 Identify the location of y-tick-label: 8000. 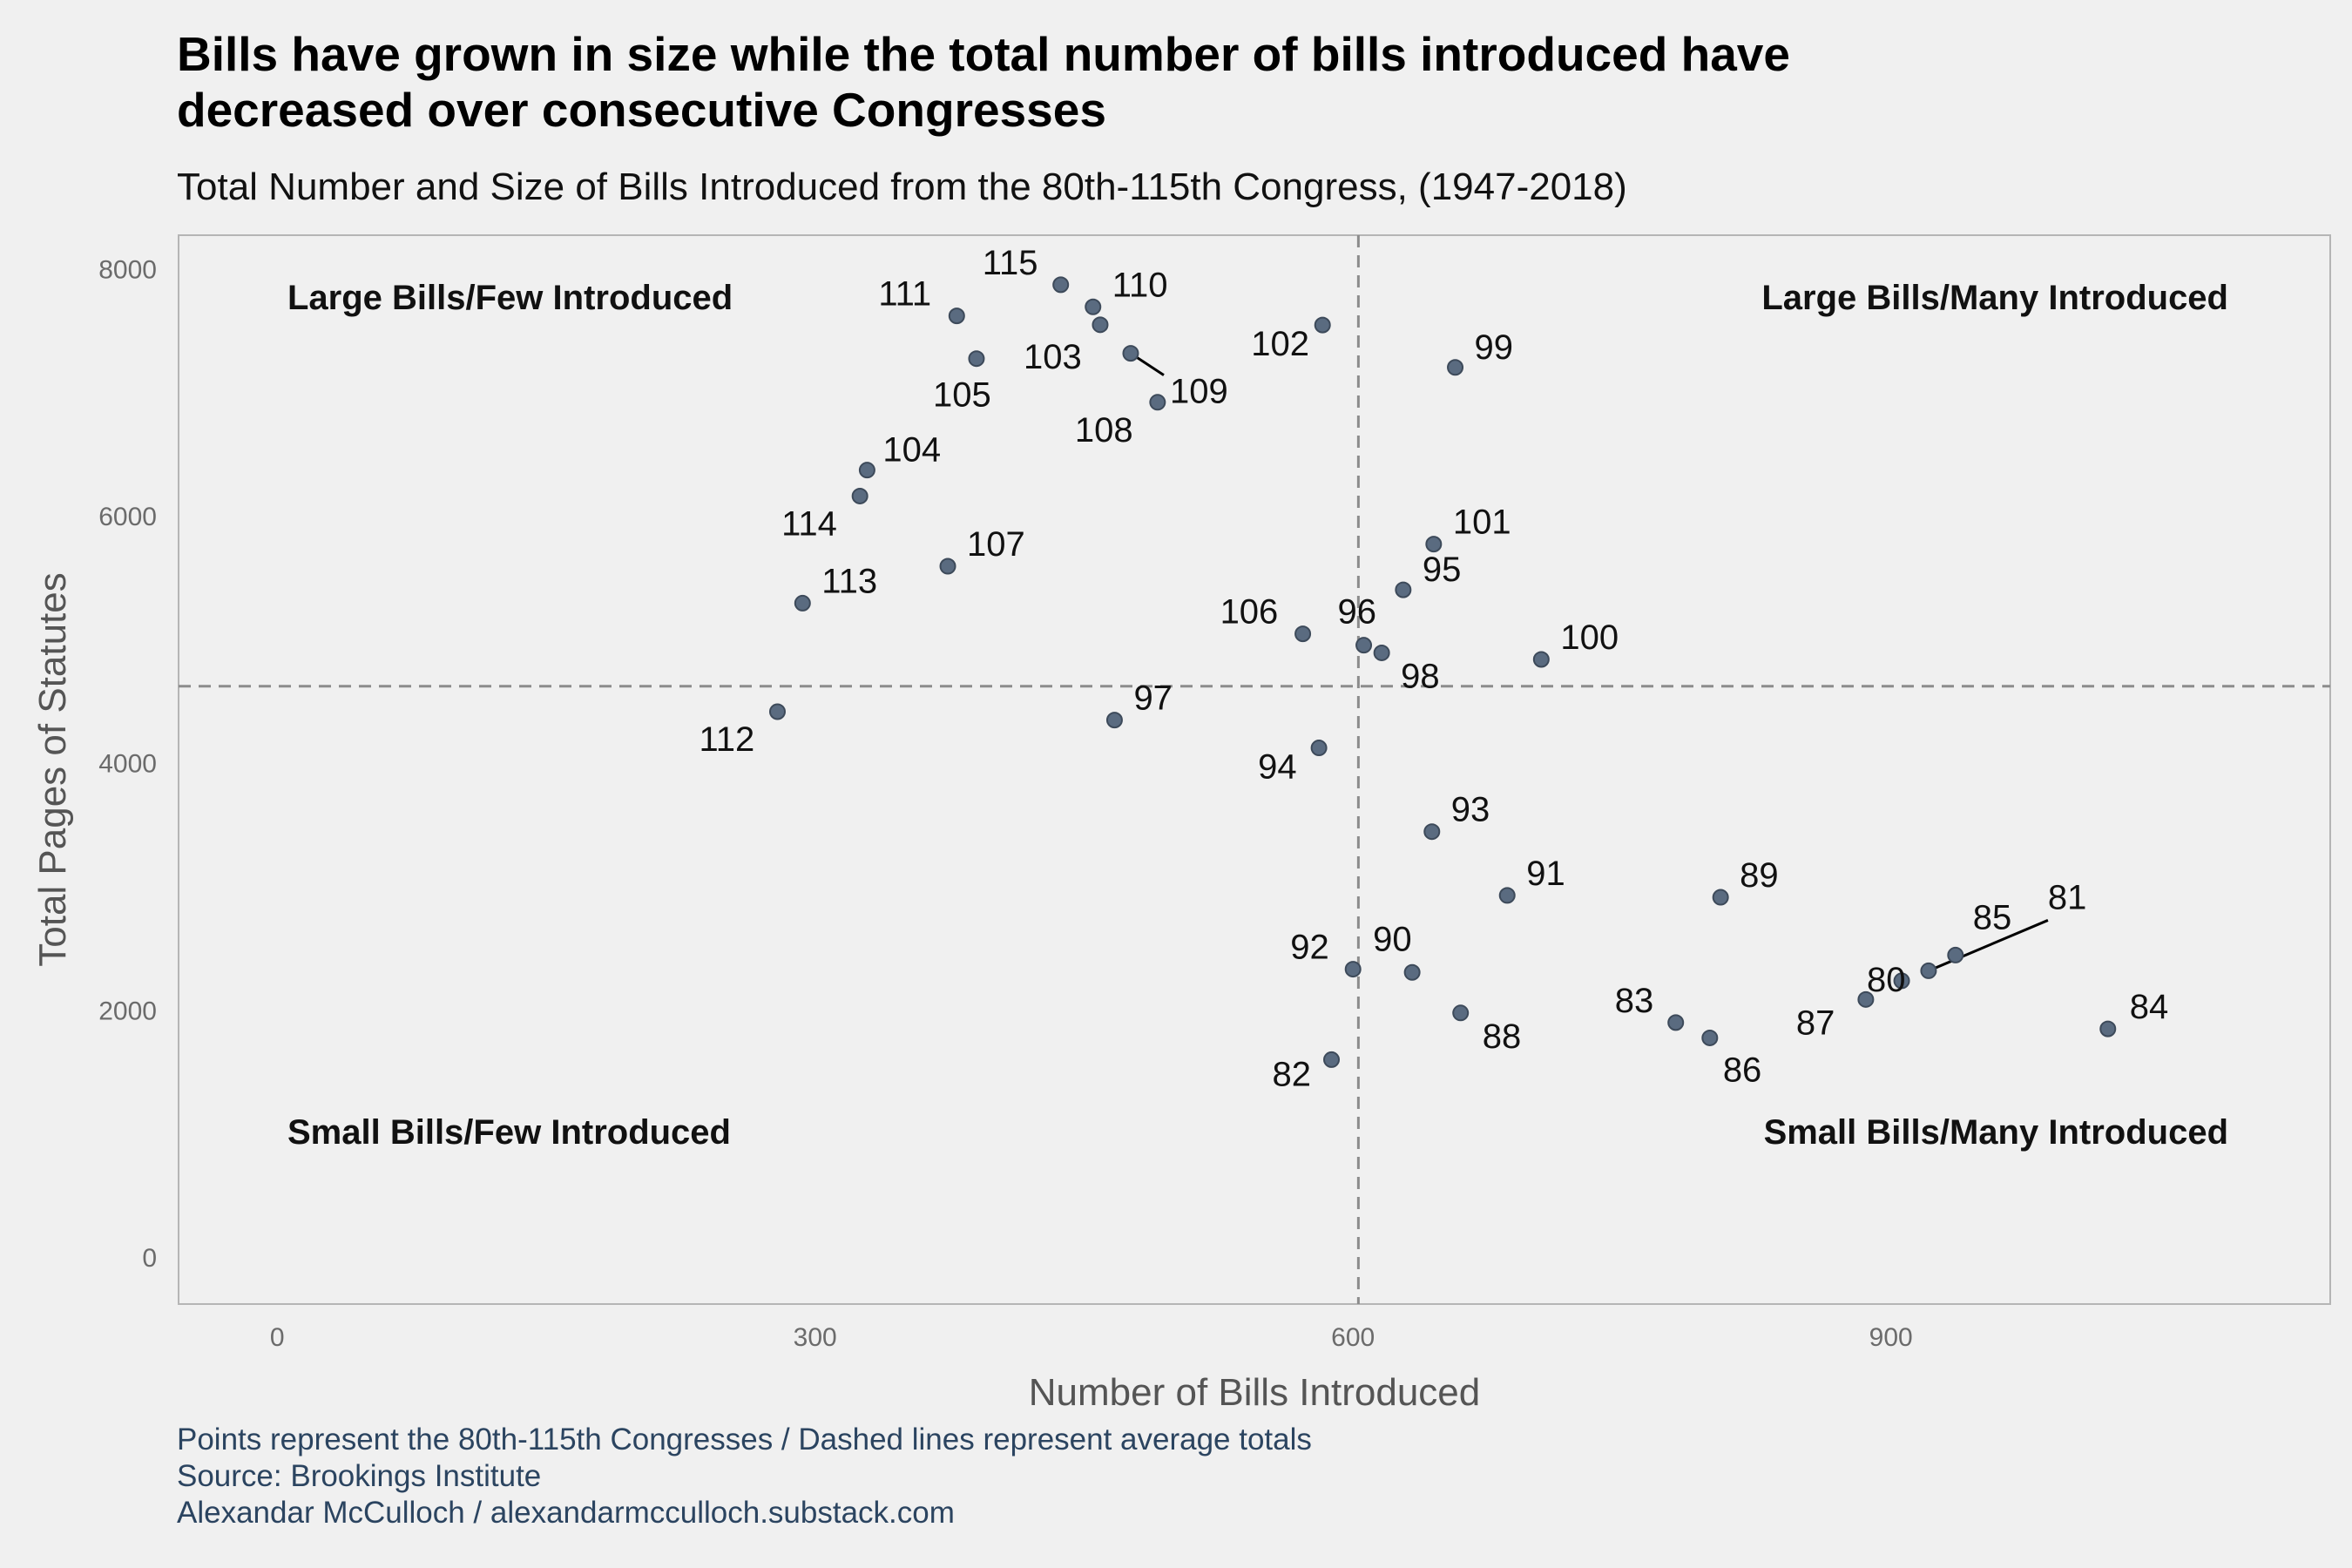
(127, 270).